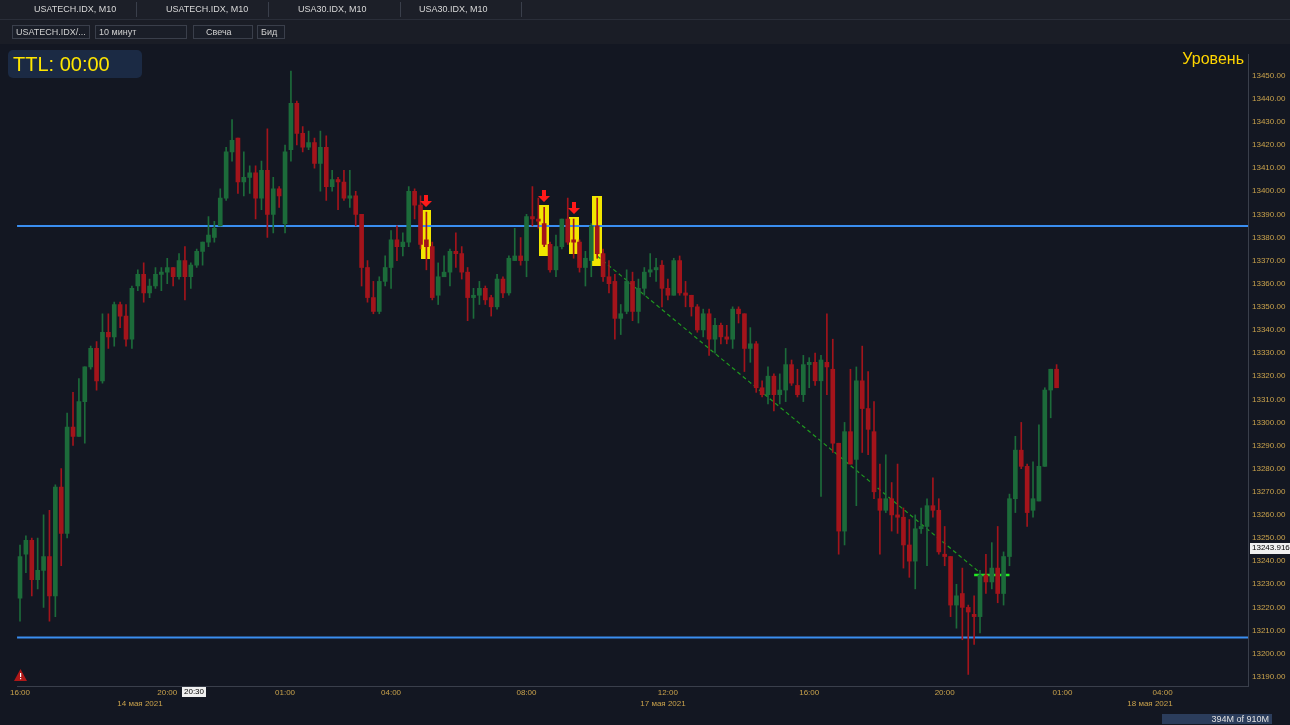 This screenshot has width=1290, height=725. What do you see at coordinates (1269, 399) in the screenshot?
I see `y-tick-label: 13310.00` at bounding box center [1269, 399].